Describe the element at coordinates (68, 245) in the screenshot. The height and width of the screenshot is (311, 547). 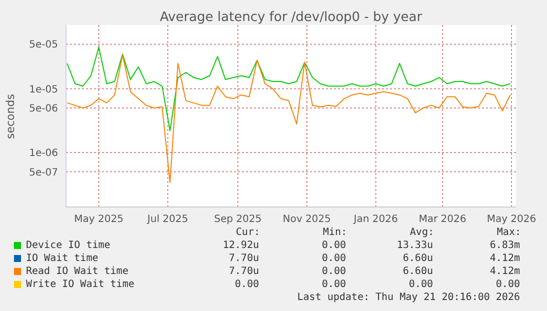
I see `legend-label: Device IO time` at that location.